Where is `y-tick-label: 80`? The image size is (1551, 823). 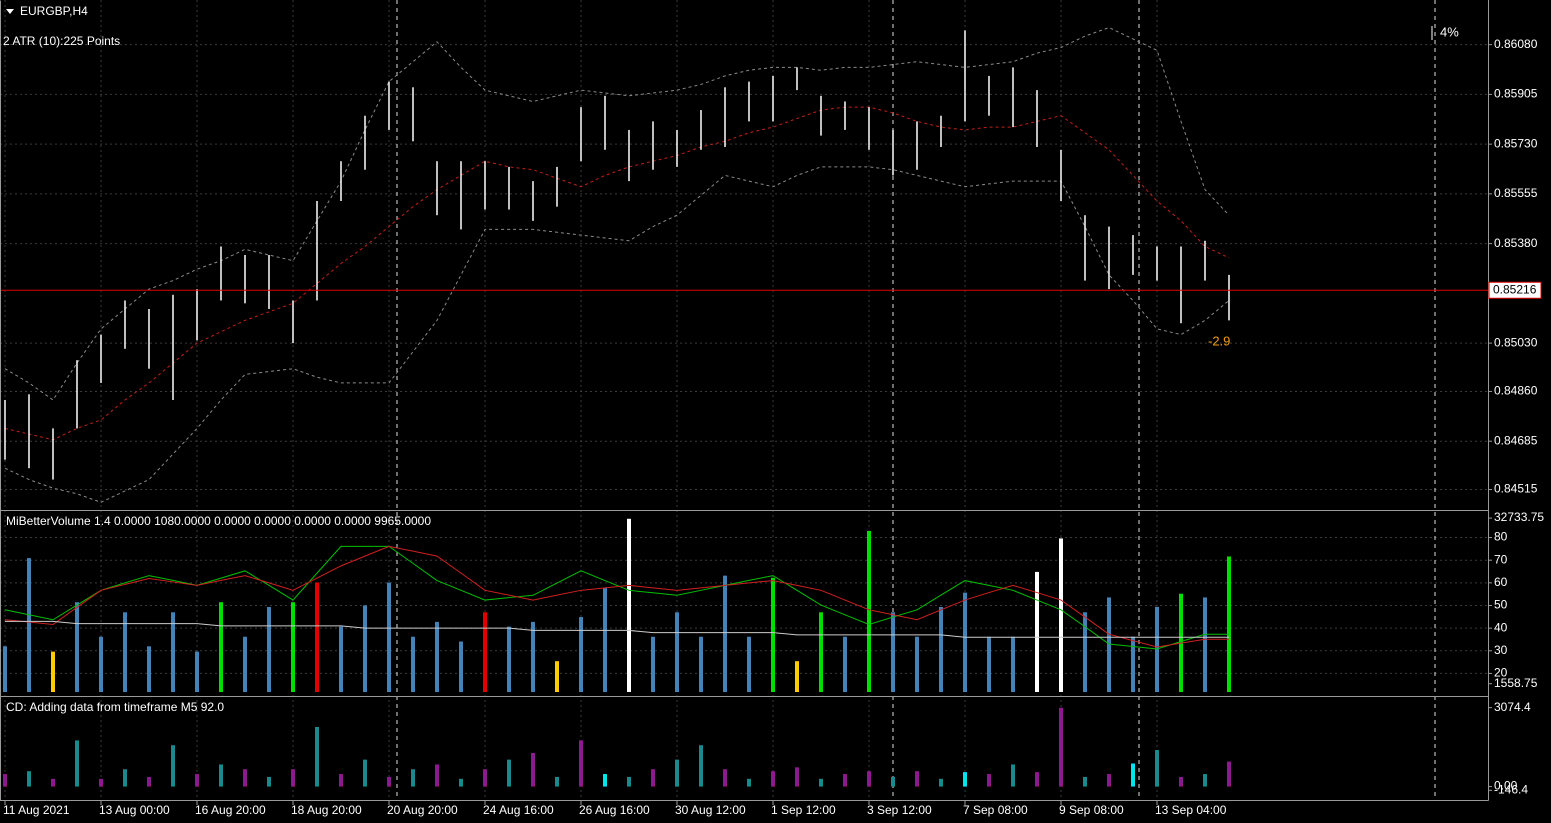 y-tick-label: 80 is located at coordinates (1501, 537).